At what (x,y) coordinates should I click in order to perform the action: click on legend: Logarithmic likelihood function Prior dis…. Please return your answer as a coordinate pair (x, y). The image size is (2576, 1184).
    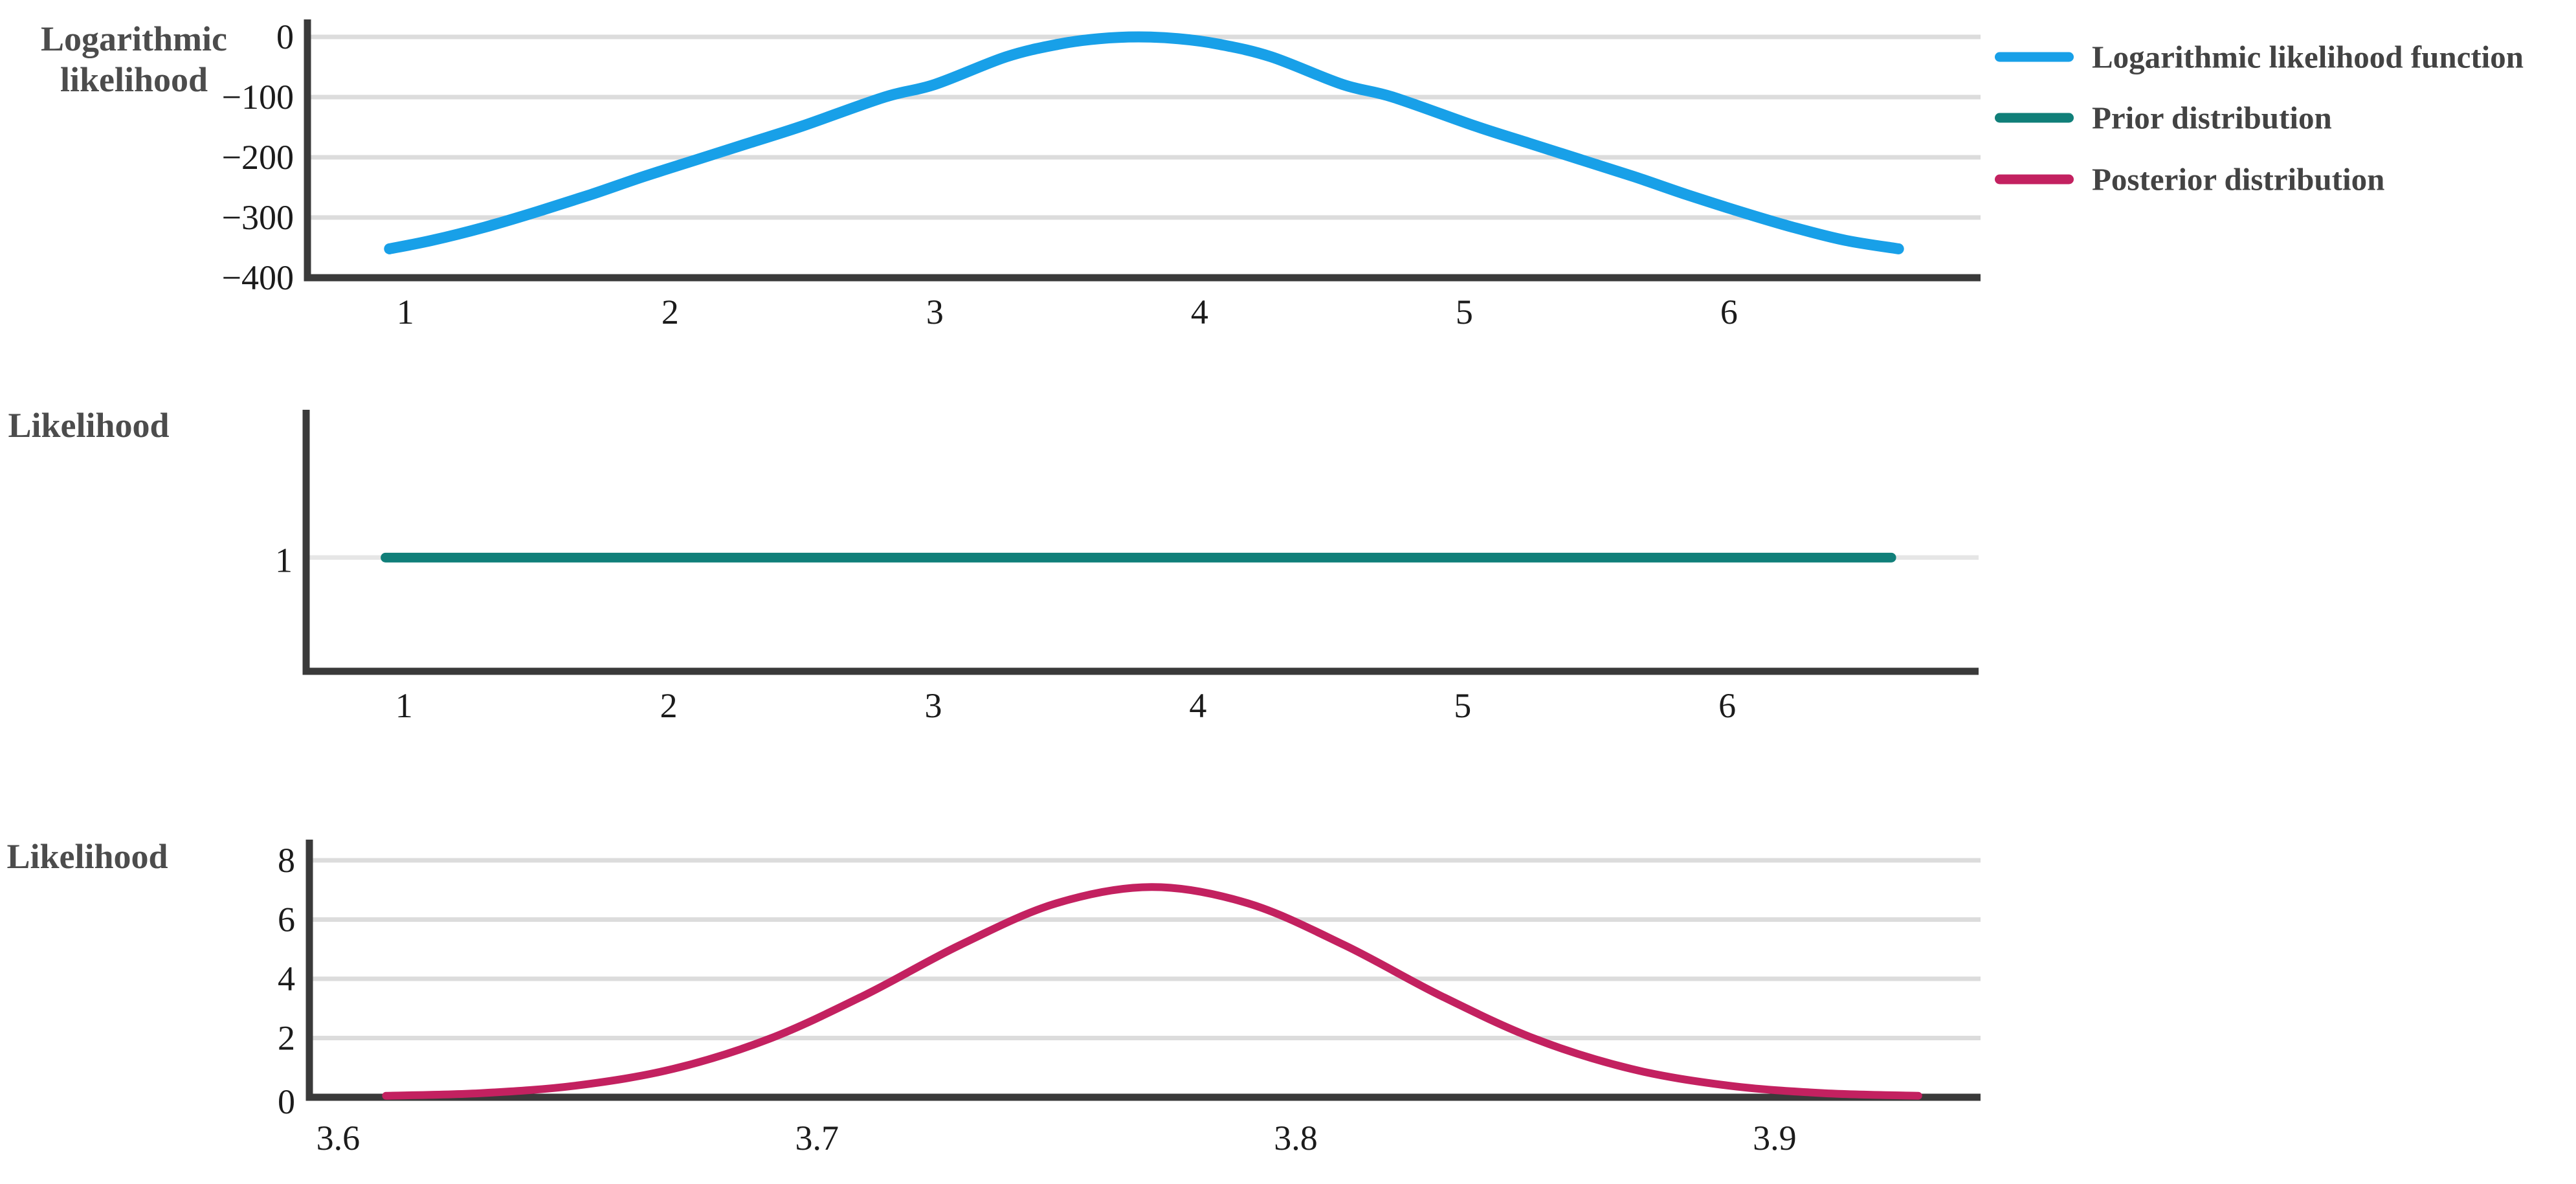
    Looking at the image, I should click on (2259, 118).